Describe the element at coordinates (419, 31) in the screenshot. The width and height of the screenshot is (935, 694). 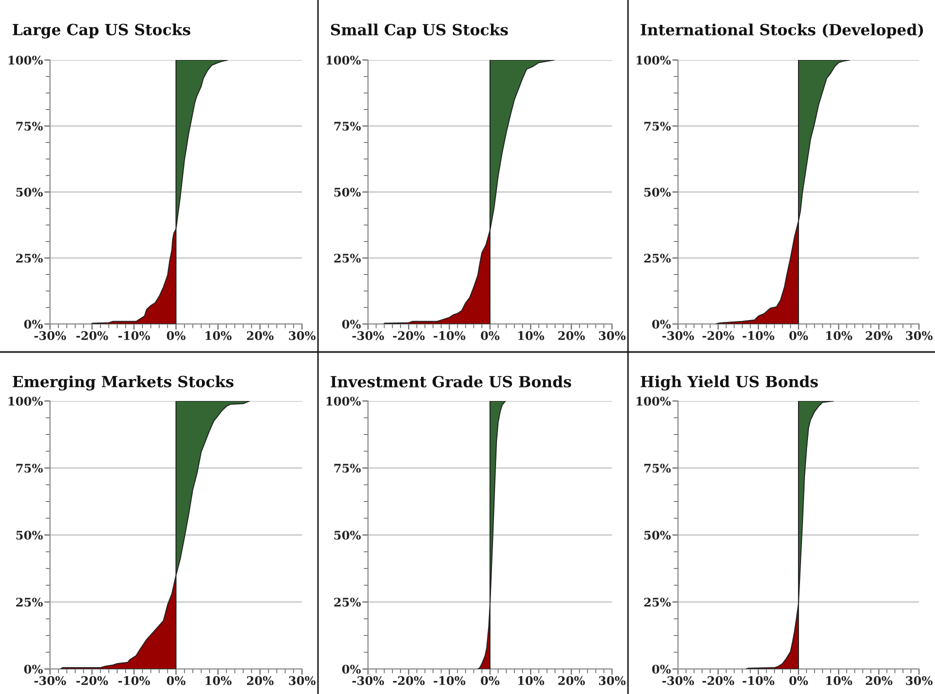
I see `chart-title: Small Cap US Stocks` at that location.